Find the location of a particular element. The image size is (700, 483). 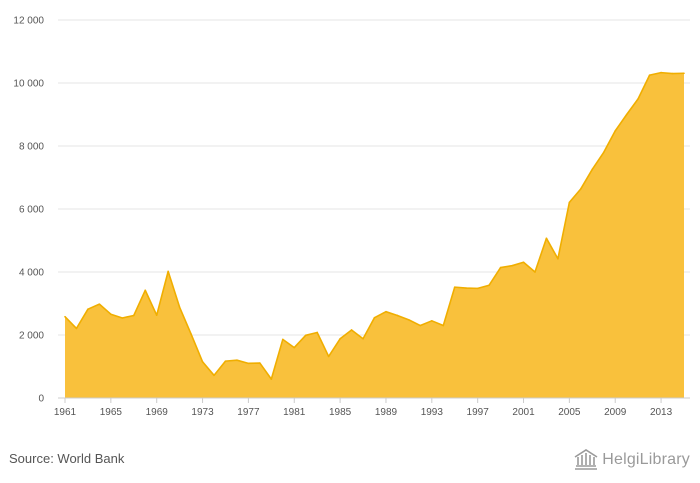

chart-footer: Source: World Bank HelgiLibrary is located at coordinates (350, 460).